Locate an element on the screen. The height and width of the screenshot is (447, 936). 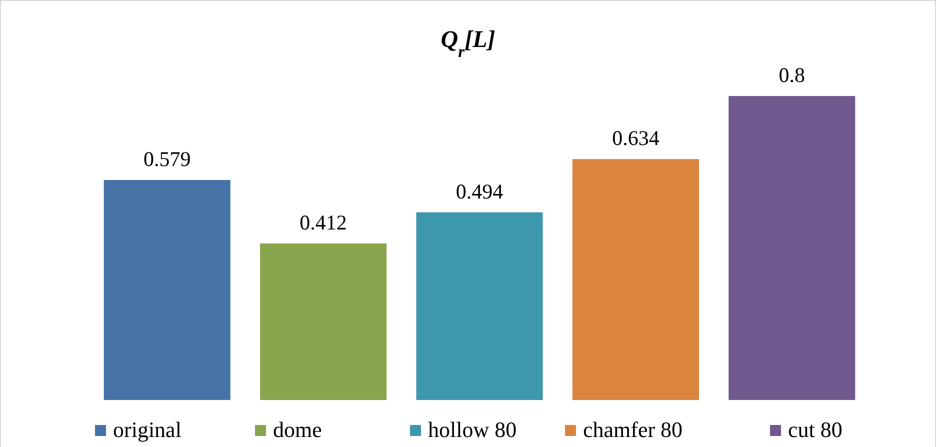
data-label: 0.412 is located at coordinates (323, 222).